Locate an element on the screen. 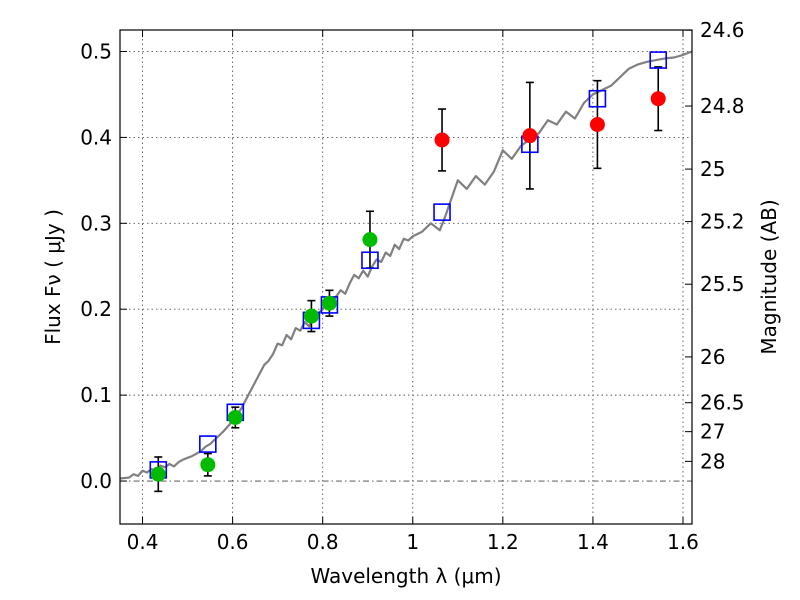 The height and width of the screenshot is (600, 800). x-tick-label: 0.4 is located at coordinates (143, 542).